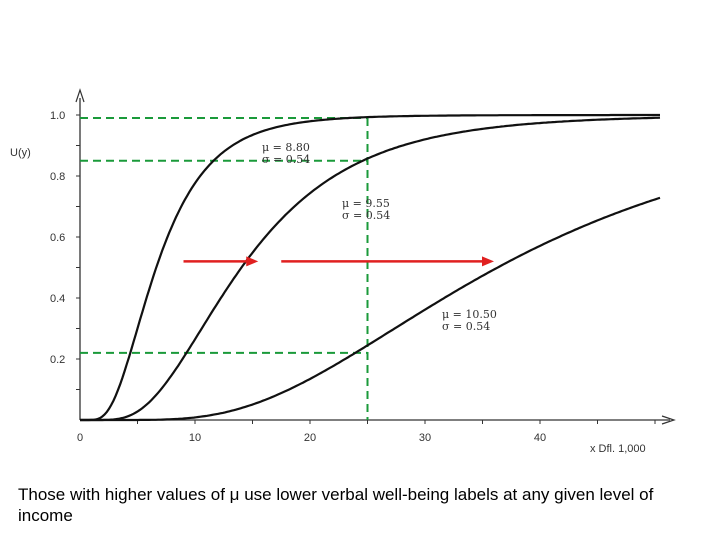  Describe the element at coordinates (57, 238) in the screenshot. I see `y-tick-label: 0.6` at that location.